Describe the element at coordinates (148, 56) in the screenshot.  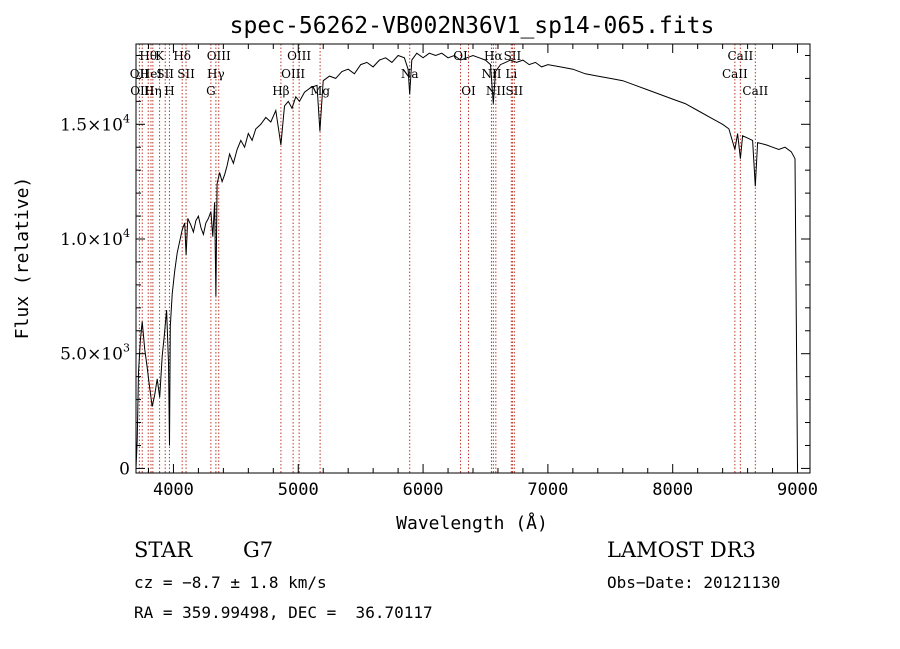
I see `line-marker-label: Hθ` at that location.